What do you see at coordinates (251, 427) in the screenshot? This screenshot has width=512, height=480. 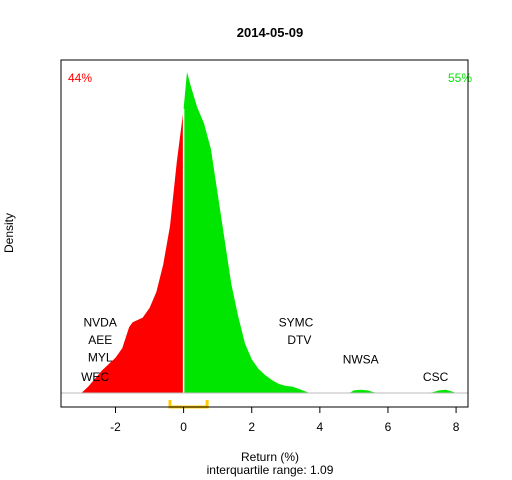 I see `x-tick-label: 2` at bounding box center [251, 427].